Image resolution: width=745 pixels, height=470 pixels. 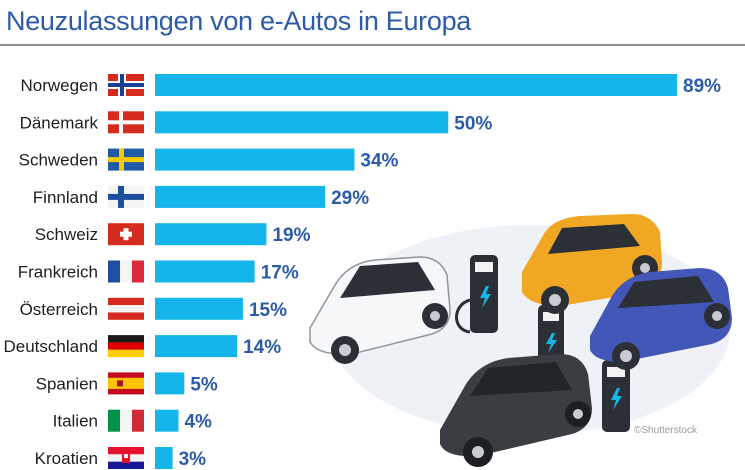 I want to click on flag-switzerland-icon, so click(x=126, y=234).